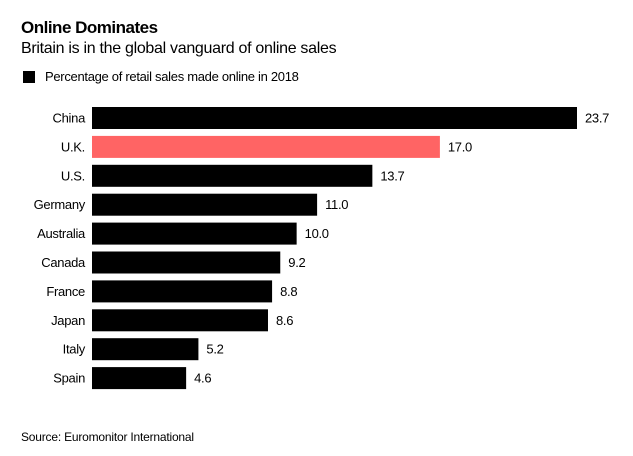 The image size is (633, 456). What do you see at coordinates (460, 146) in the screenshot?
I see `value-label: 17.0` at bounding box center [460, 146].